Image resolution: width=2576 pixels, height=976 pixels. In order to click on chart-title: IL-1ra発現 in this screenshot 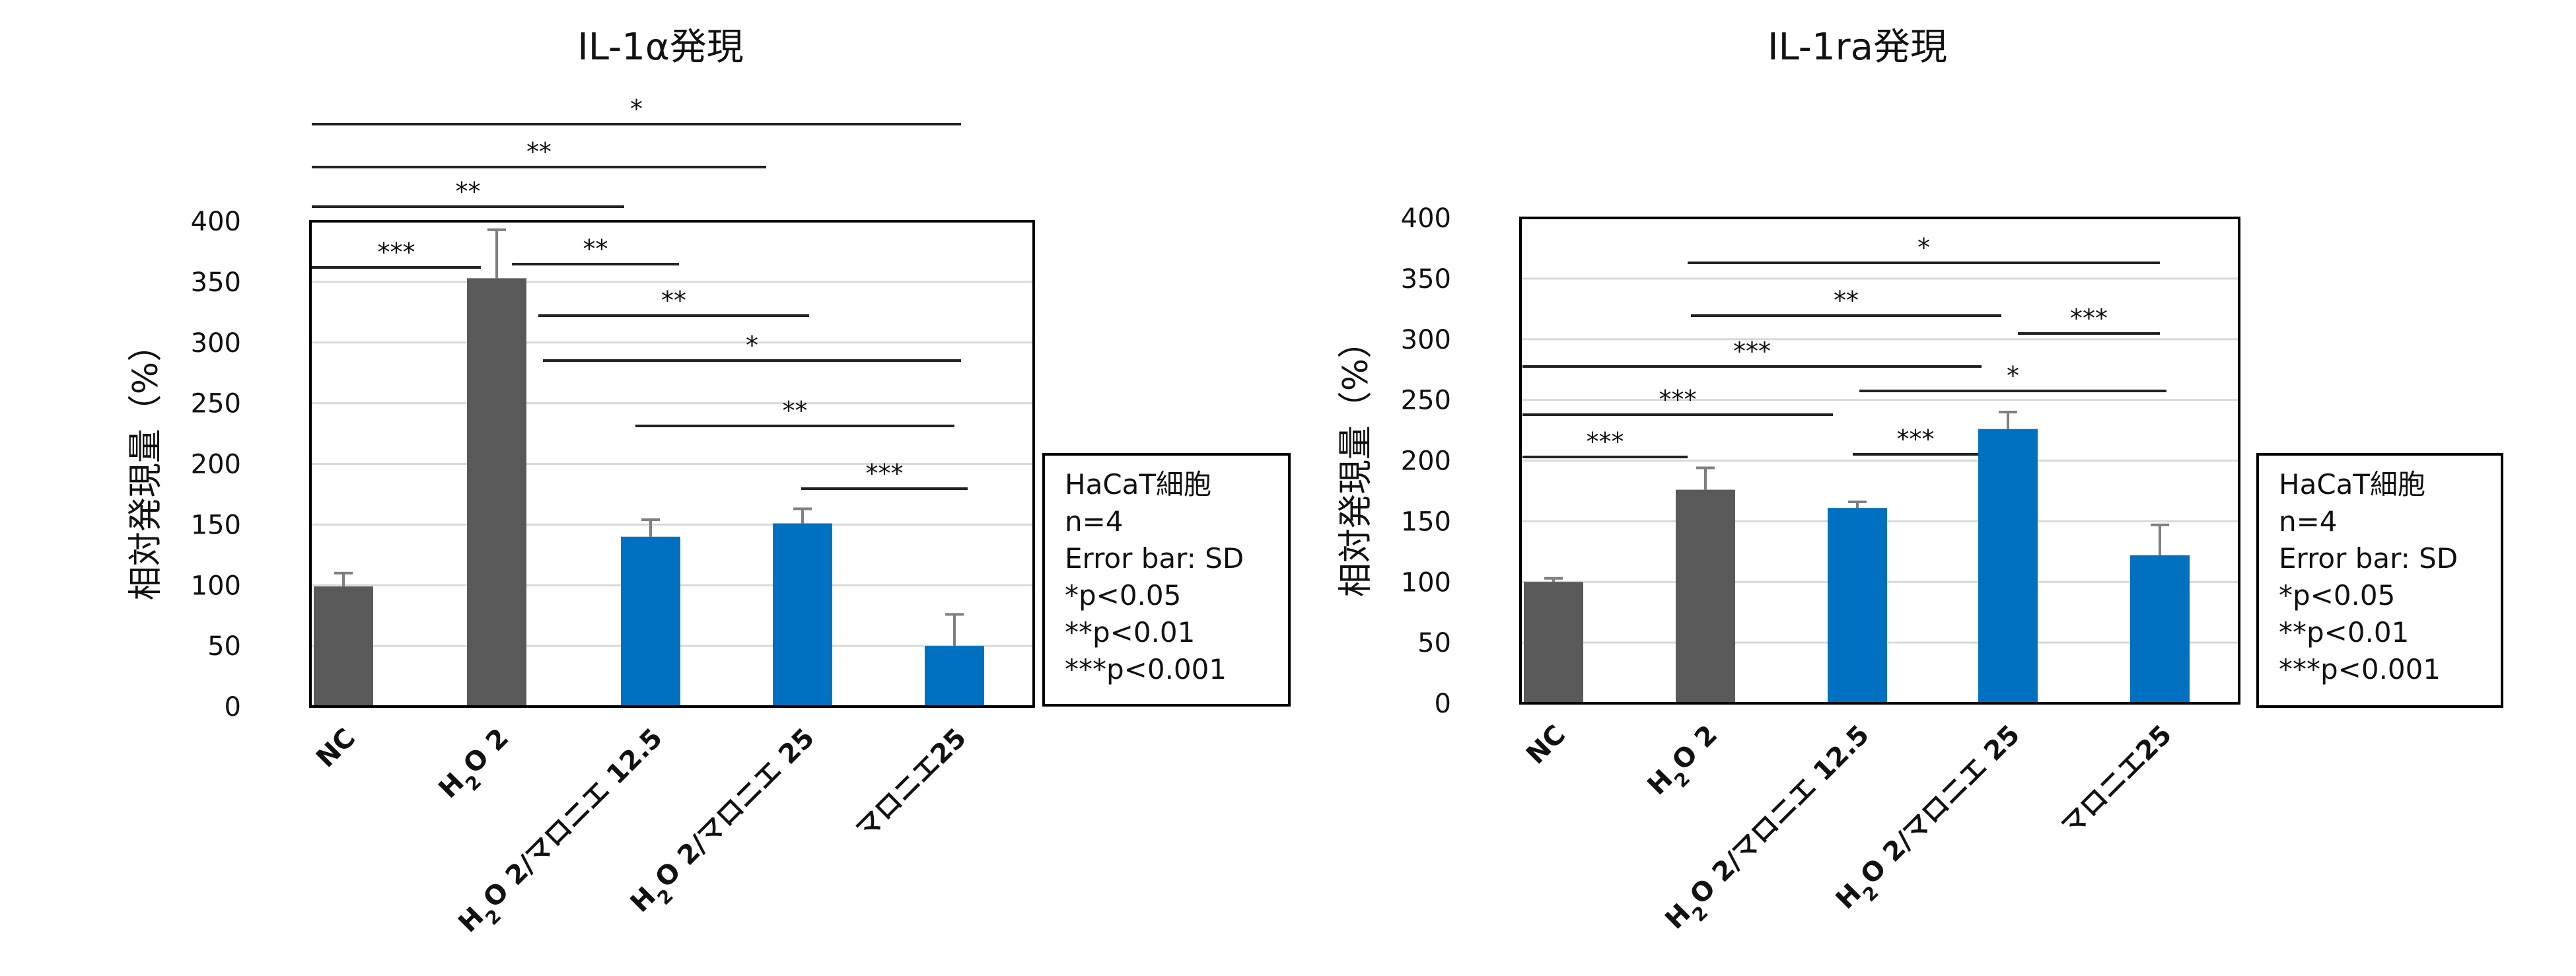, I will do `click(1857, 47)`.